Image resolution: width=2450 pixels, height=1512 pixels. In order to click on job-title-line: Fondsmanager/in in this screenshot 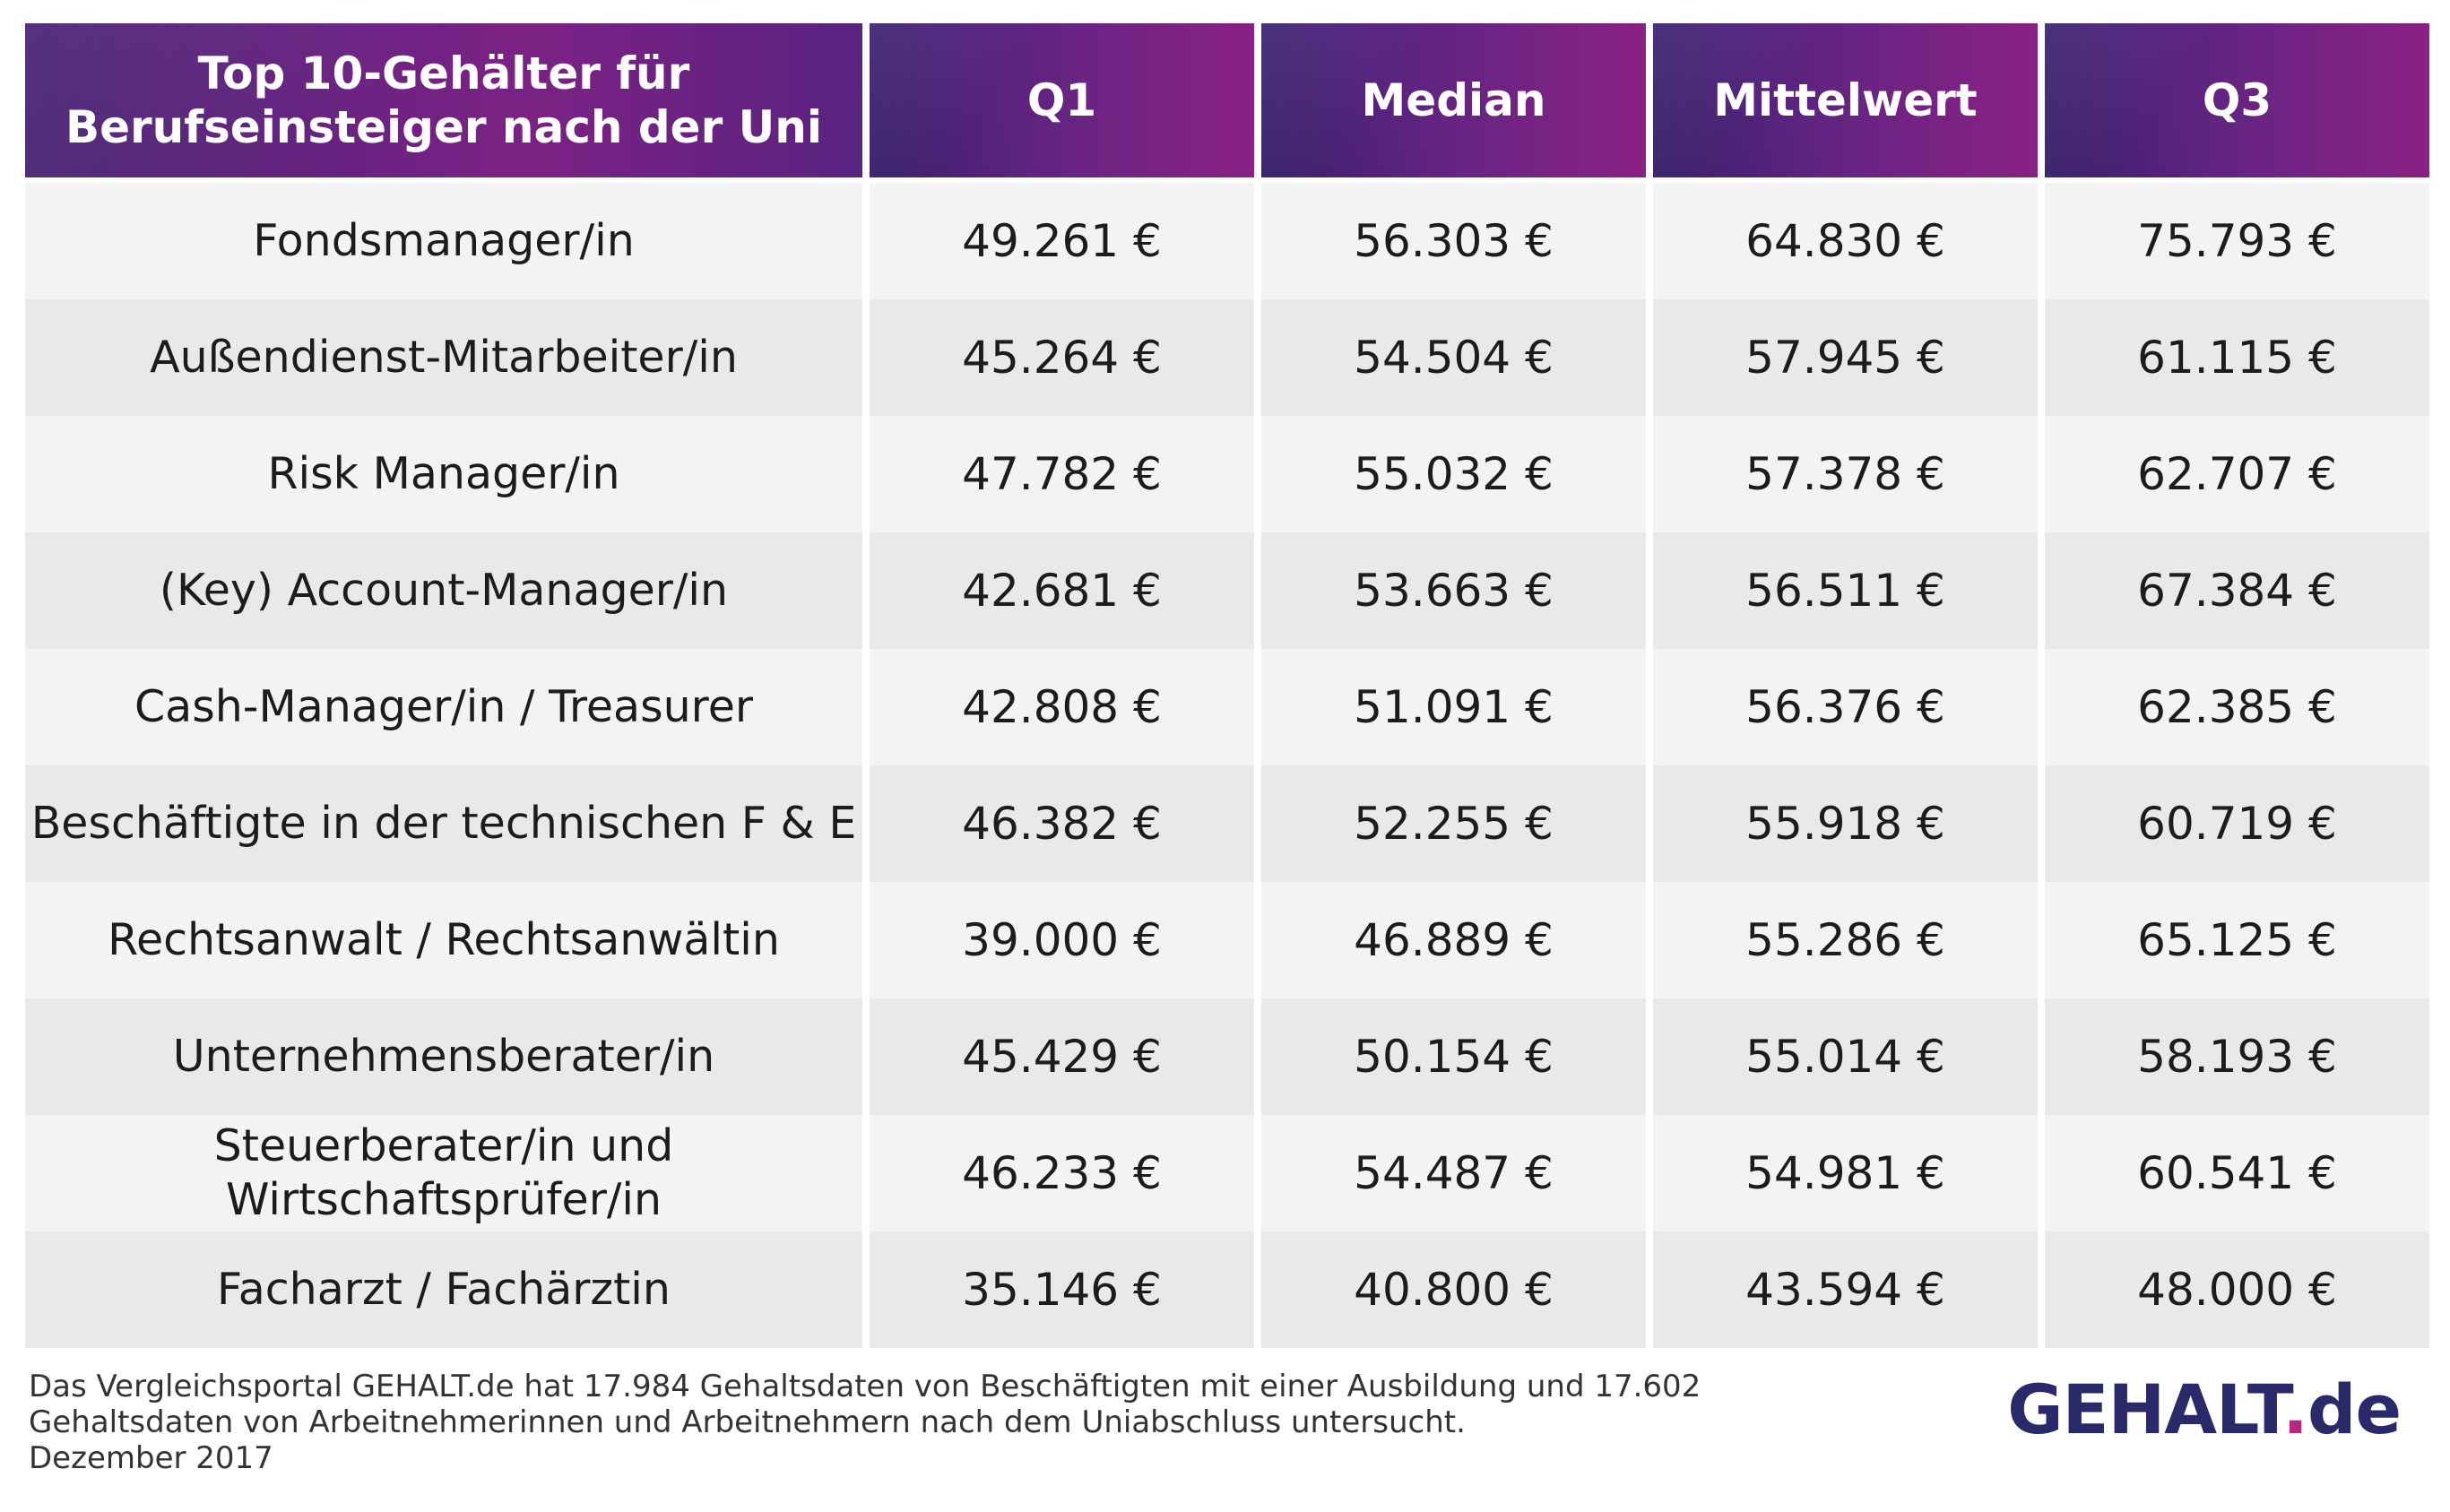, I will do `click(444, 240)`.